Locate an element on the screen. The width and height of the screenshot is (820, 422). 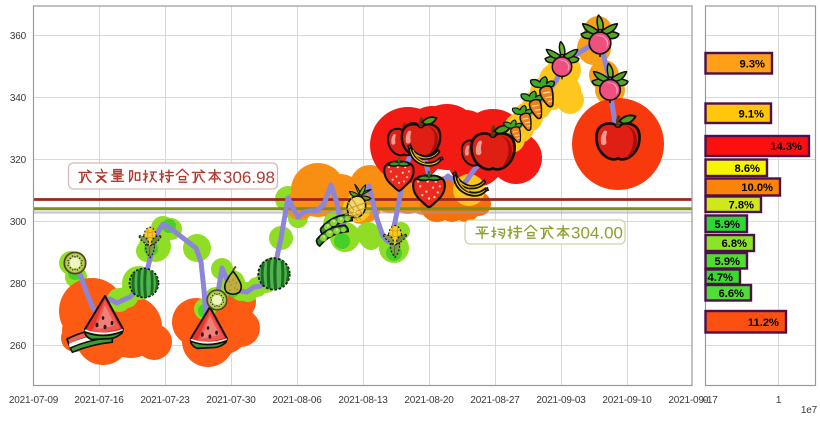
svg-text: 6.8% is located at coordinates (735, 244).